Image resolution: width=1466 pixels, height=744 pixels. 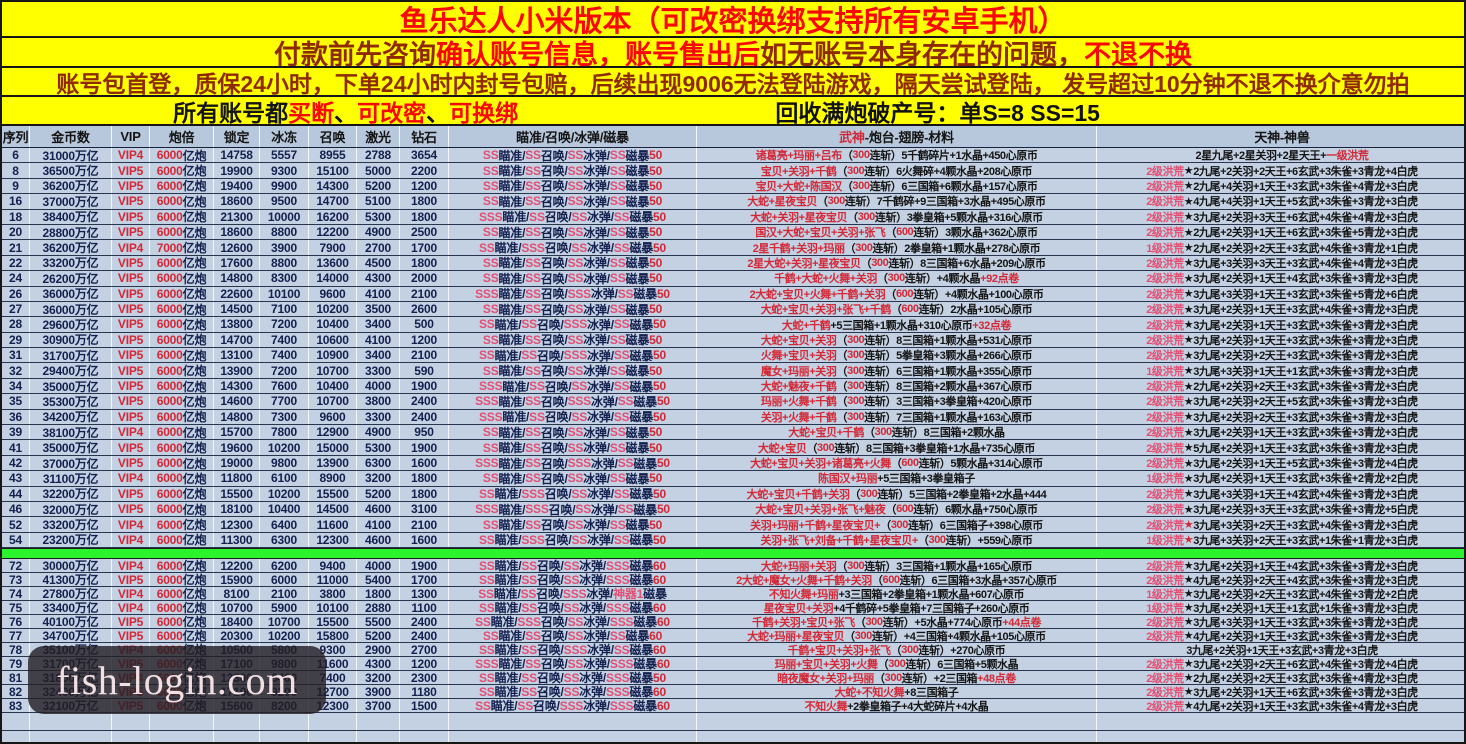 What do you see at coordinates (378, 136) in the screenshot?
I see `header-cell-7: 激光` at bounding box center [378, 136].